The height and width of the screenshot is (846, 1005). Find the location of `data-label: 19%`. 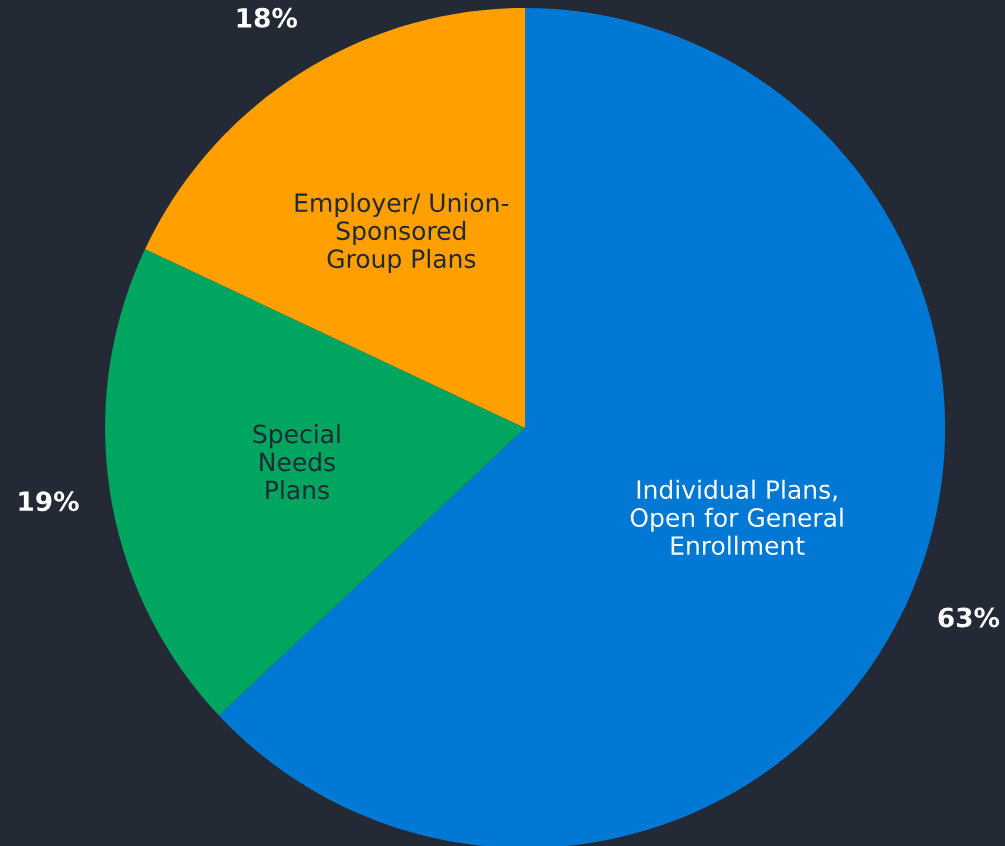

data-label: 19% is located at coordinates (49, 501).